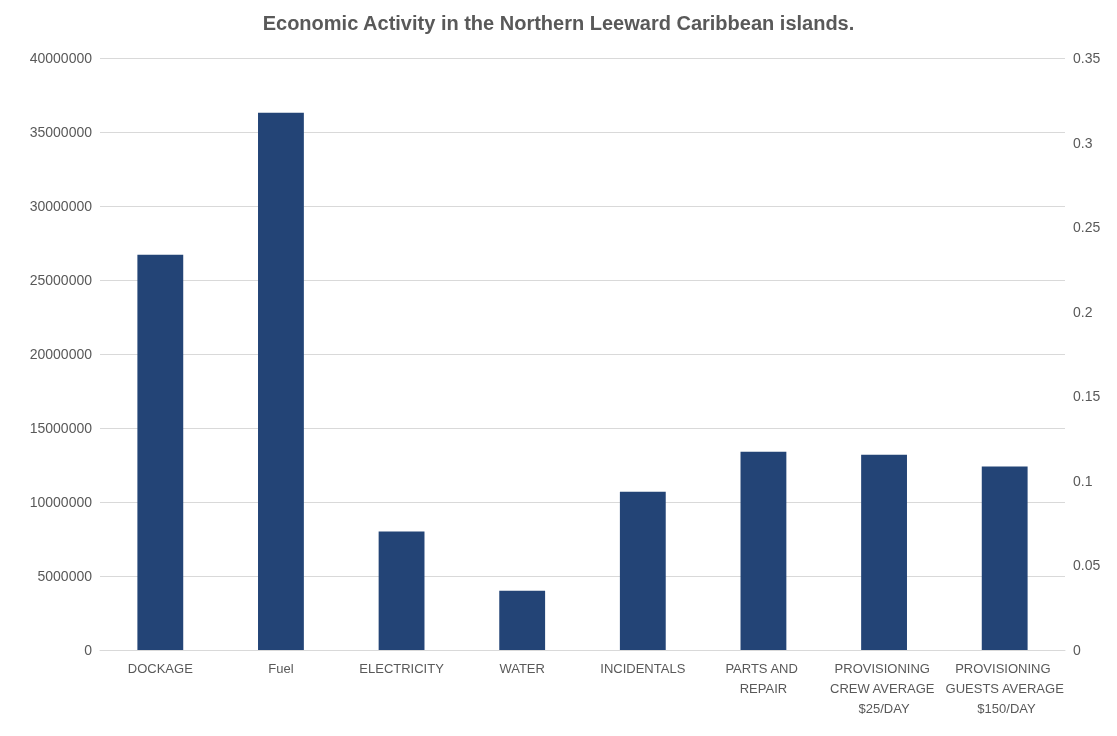 The height and width of the screenshot is (736, 1117). What do you see at coordinates (61, 132) in the screenshot?
I see `y-tick-label: 35000000` at bounding box center [61, 132].